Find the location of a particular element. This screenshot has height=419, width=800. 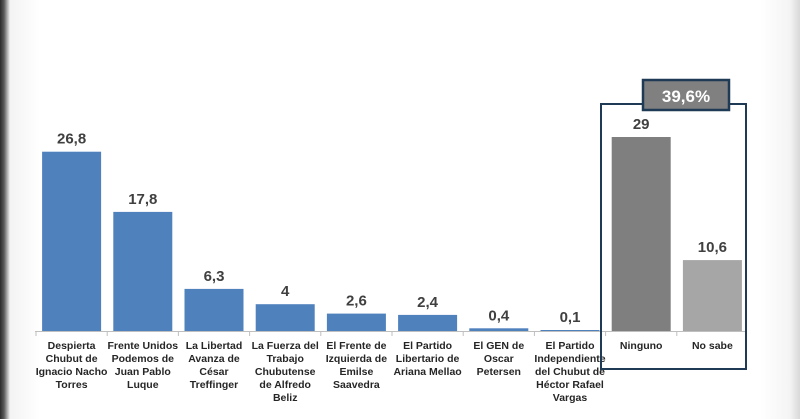

category-label-line: Avanza de is located at coordinates (214, 359).